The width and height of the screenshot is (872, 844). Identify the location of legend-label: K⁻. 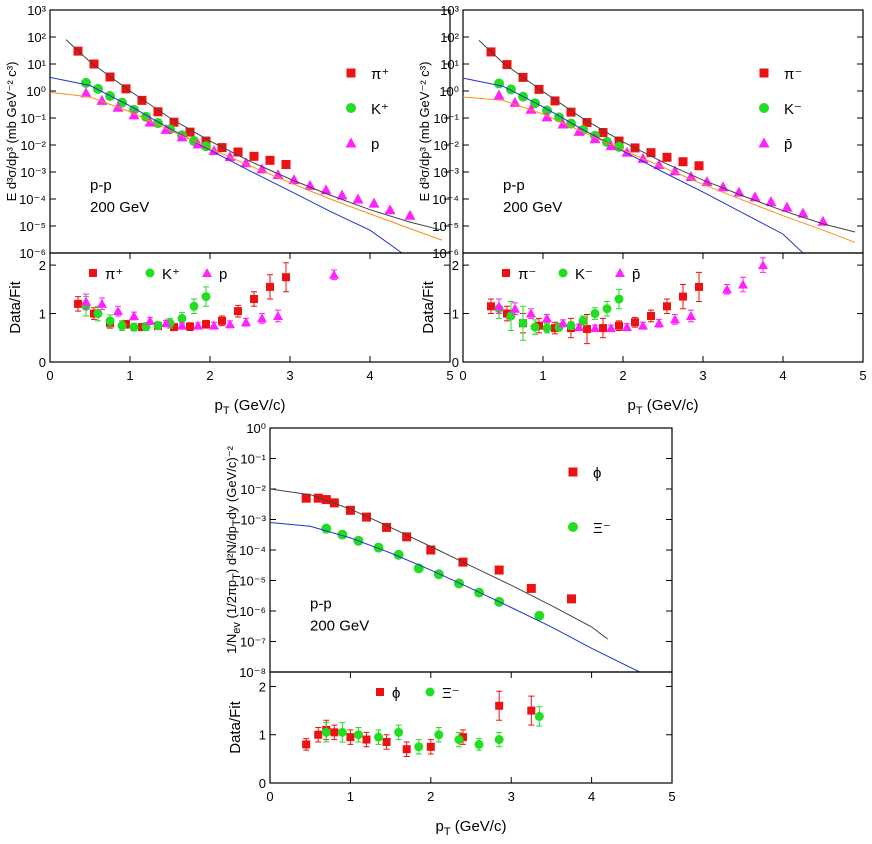
(793, 109).